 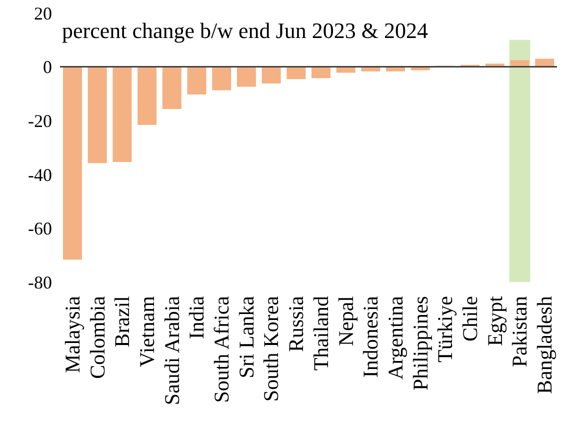 I want to click on y-tick-label: 0, so click(x=47, y=67).